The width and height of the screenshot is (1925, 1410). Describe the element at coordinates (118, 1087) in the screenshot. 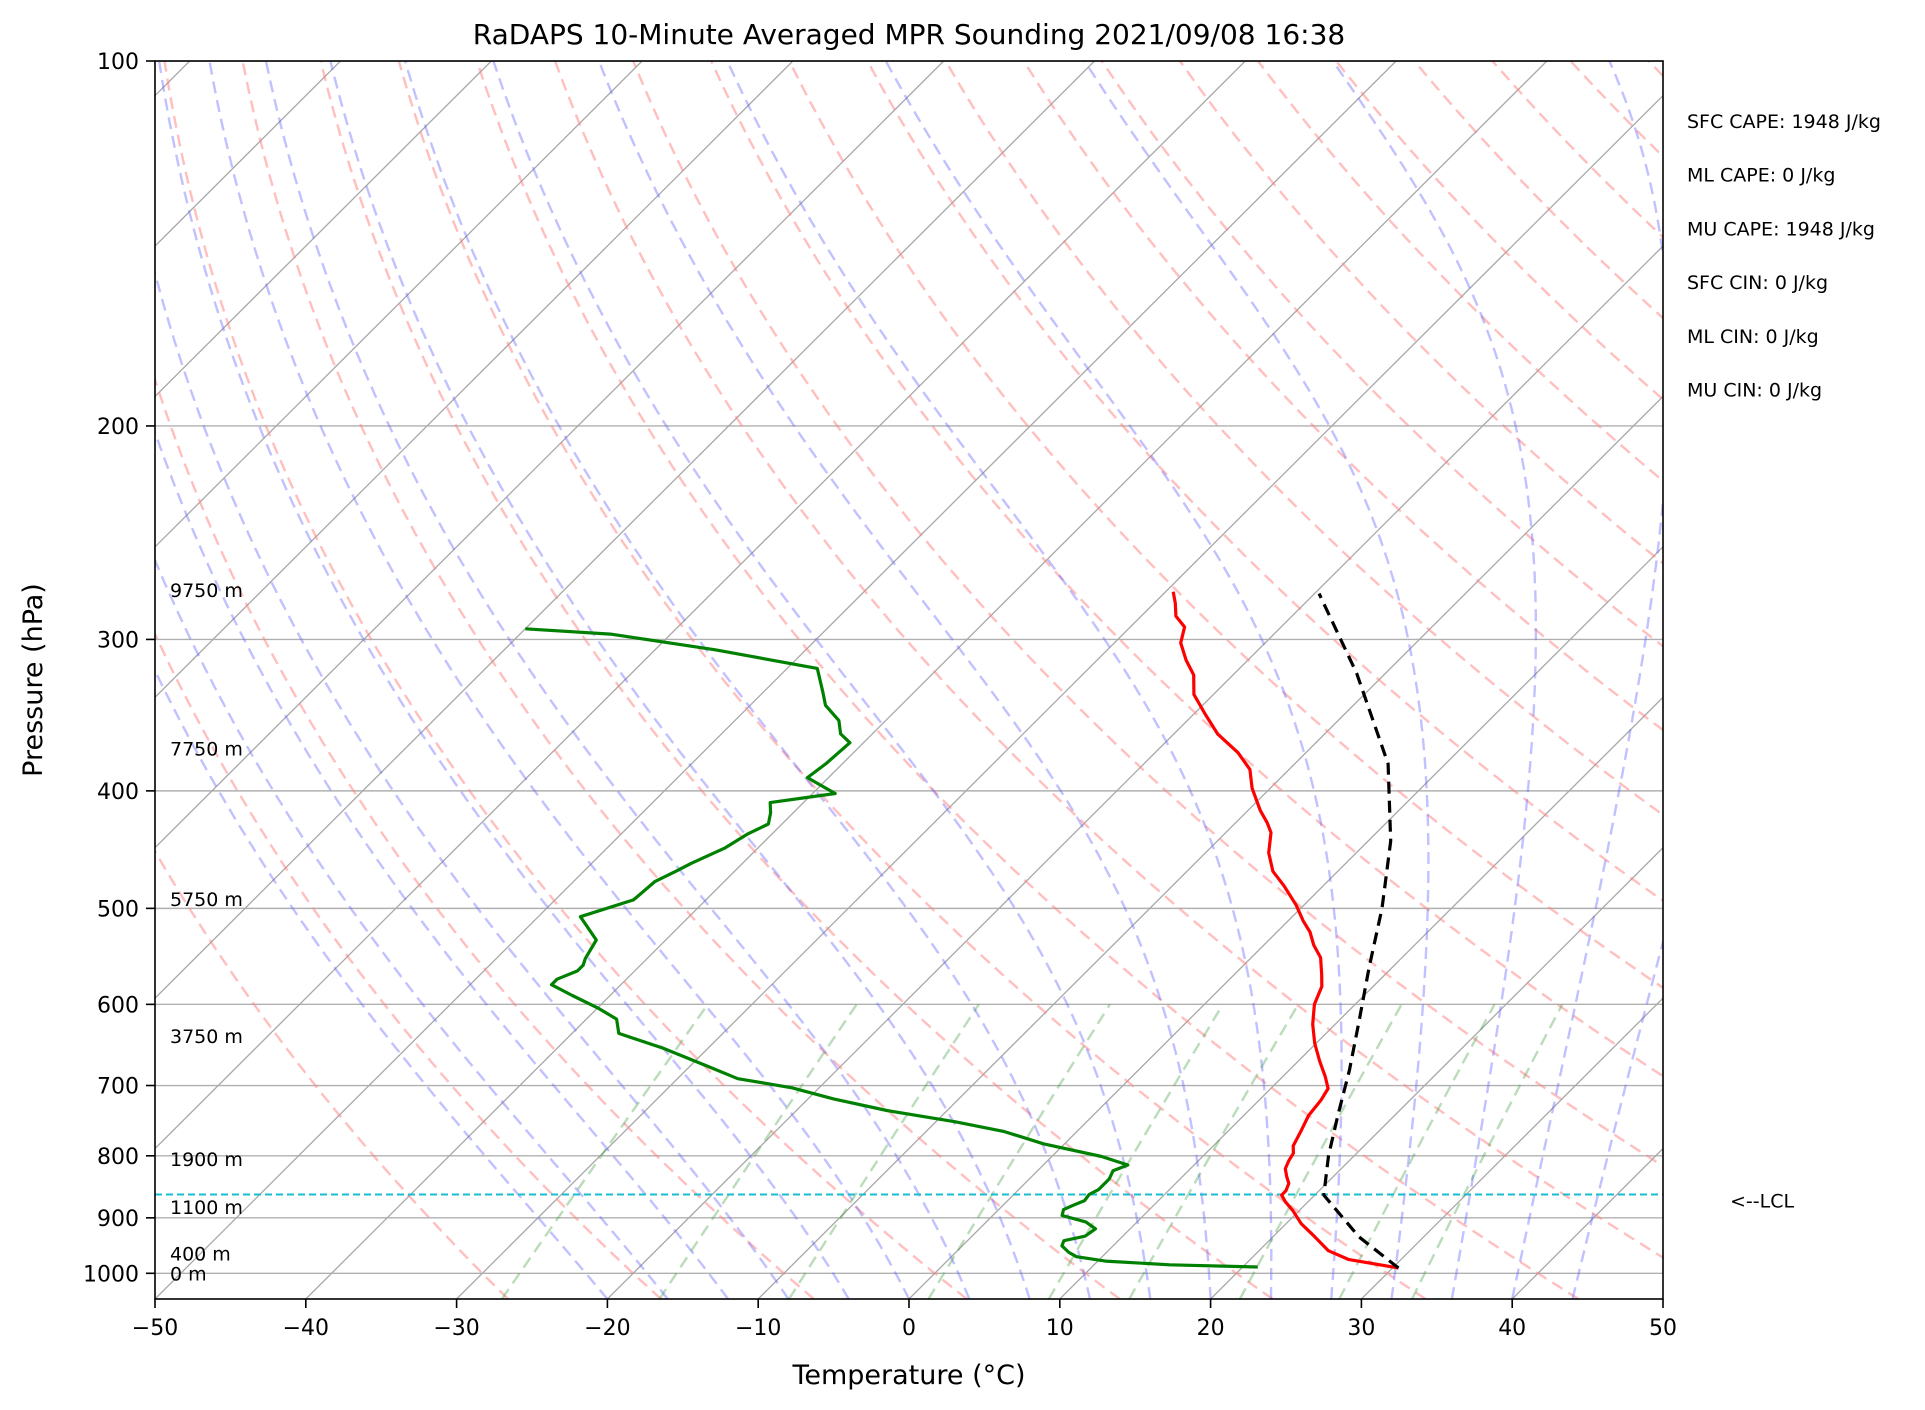

I see `y-tick-label: 700` at that location.